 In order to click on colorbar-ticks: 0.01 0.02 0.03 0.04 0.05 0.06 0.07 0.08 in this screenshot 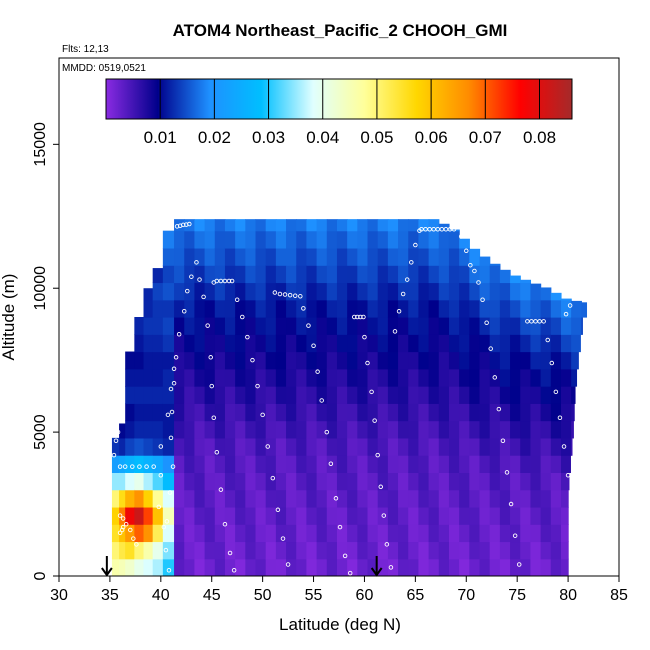, I will do `click(350, 113)`.